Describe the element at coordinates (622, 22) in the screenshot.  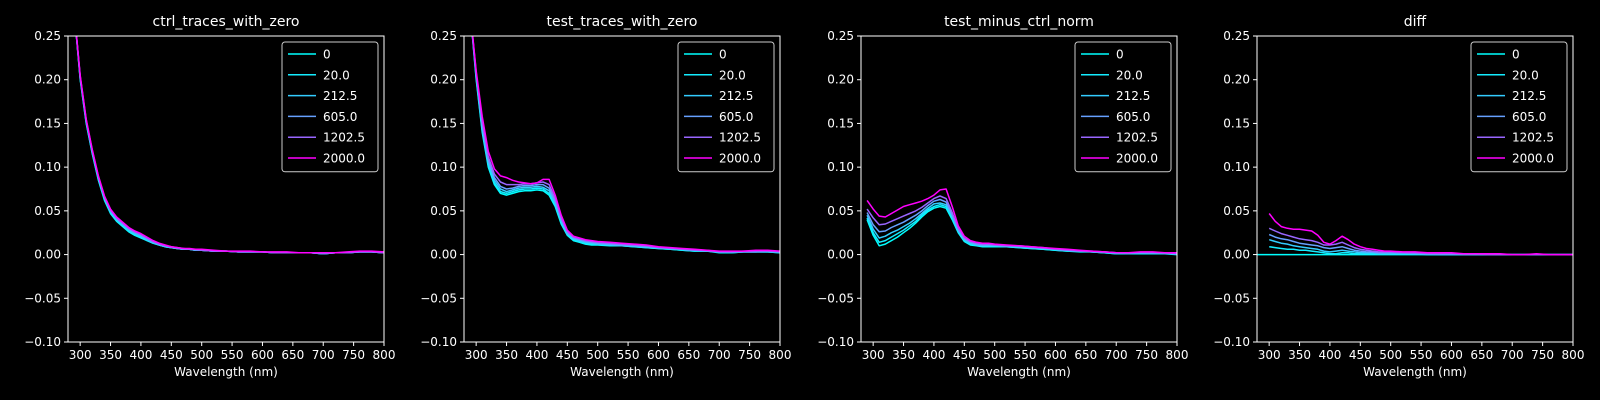
I see `chart-title: test_traces_with_zero` at that location.